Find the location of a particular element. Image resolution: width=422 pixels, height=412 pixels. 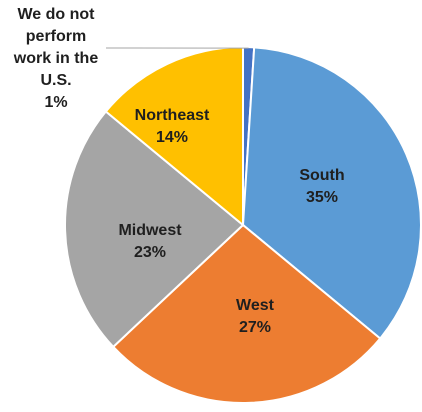

slice-label: We do not perform work in the U.S. 1% is located at coordinates (56, 58).